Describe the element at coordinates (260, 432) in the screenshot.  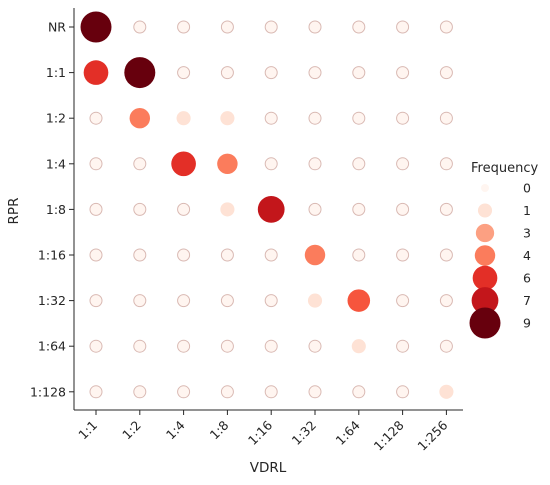
I see `x-tick-label: 1:16` at that location.